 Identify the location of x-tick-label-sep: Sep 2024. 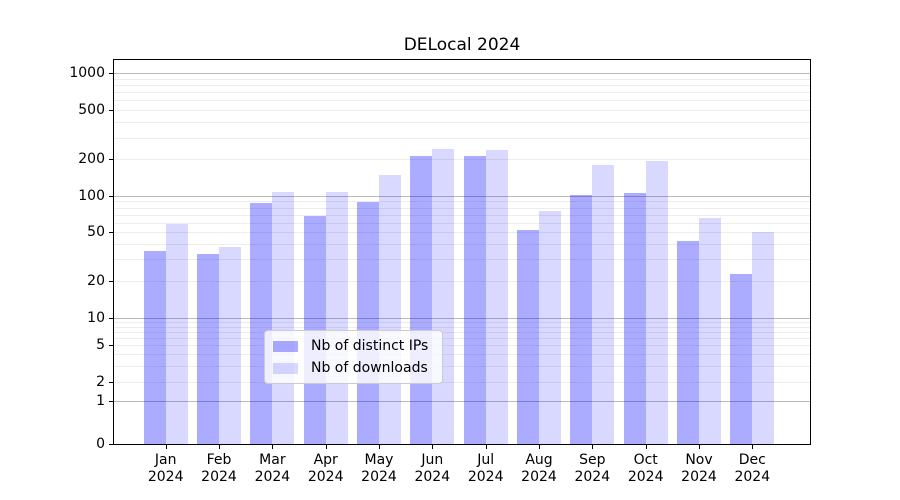
(592, 468).